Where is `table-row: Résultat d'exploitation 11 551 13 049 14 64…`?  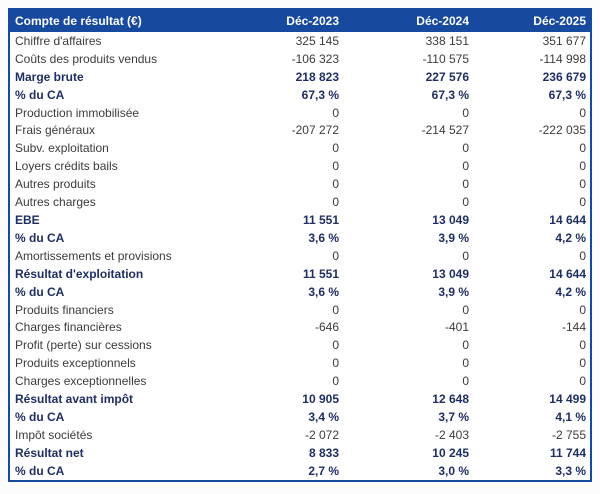 table-row: Résultat d'exploitation 11 551 13 049 14 64… is located at coordinates (300, 274).